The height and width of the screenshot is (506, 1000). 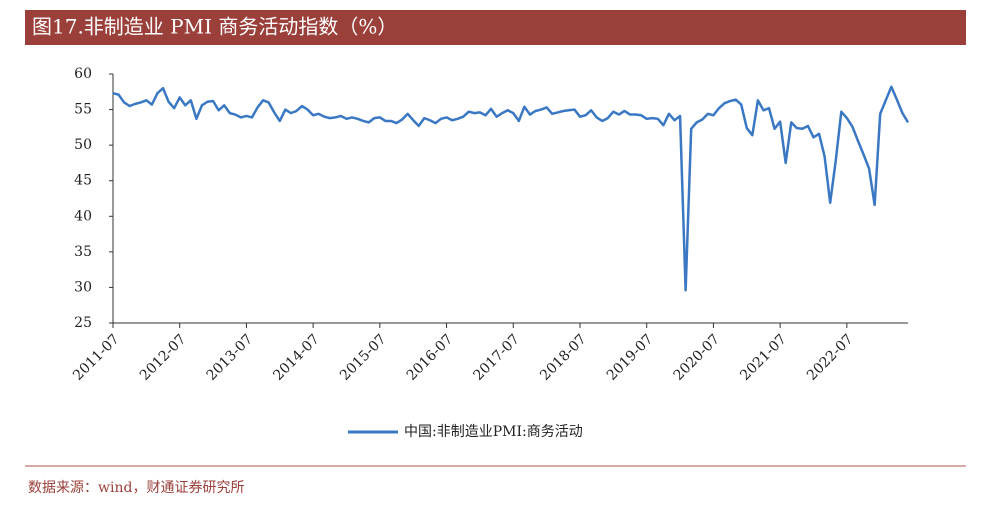 What do you see at coordinates (697, 357) in the screenshot?
I see `x-tick-label: 2020-07` at bounding box center [697, 357].